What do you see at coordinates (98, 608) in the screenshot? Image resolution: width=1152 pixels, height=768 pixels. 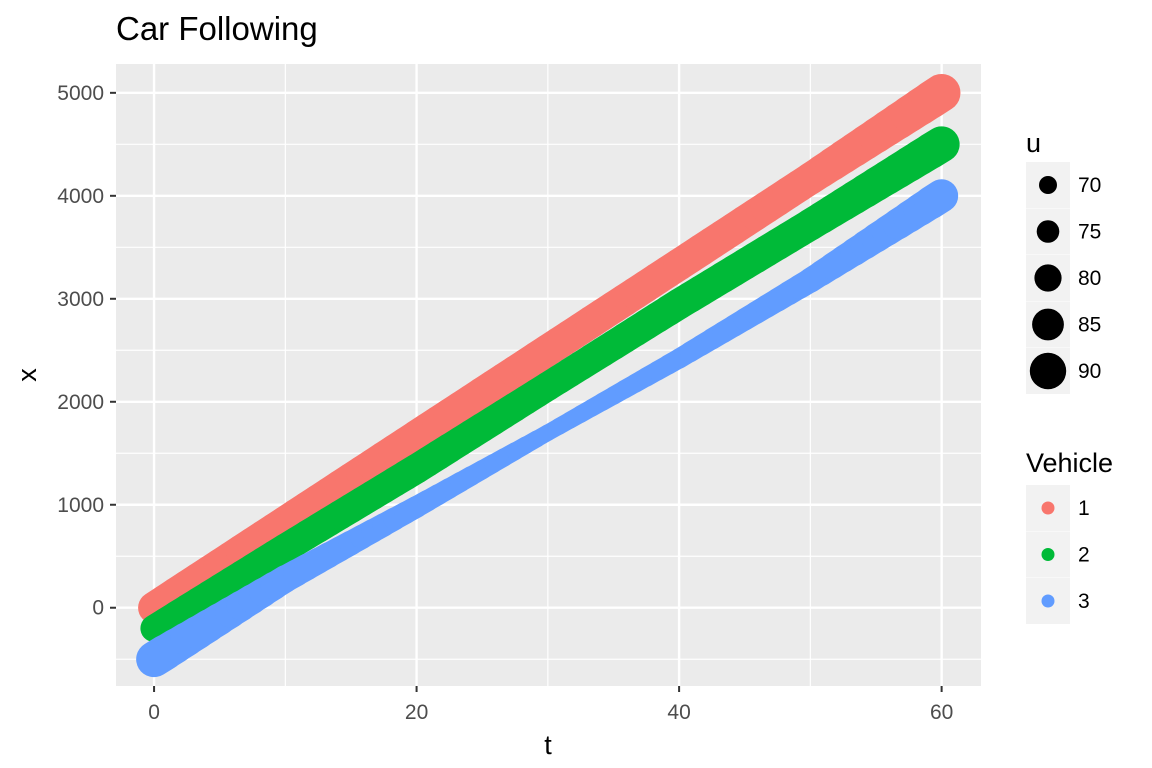 I see `y-tick-label: 0` at bounding box center [98, 608].